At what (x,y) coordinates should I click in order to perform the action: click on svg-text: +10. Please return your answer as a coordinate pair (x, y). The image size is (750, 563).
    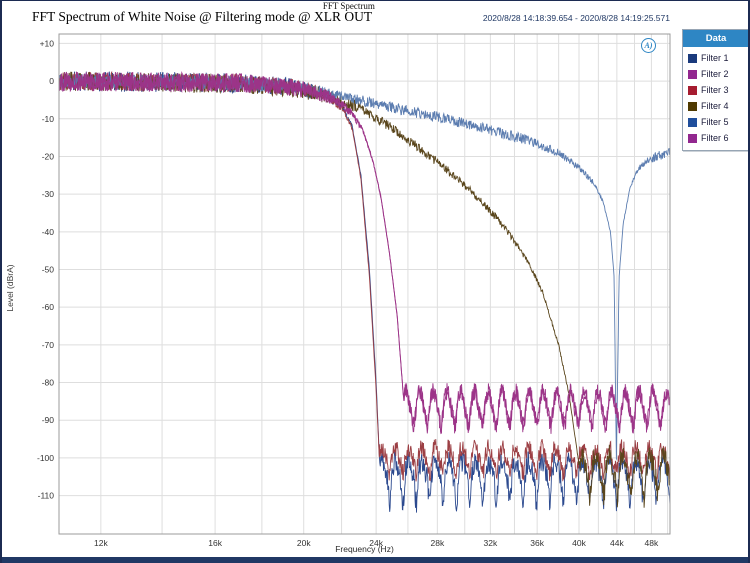
    Looking at the image, I should click on (47, 43).